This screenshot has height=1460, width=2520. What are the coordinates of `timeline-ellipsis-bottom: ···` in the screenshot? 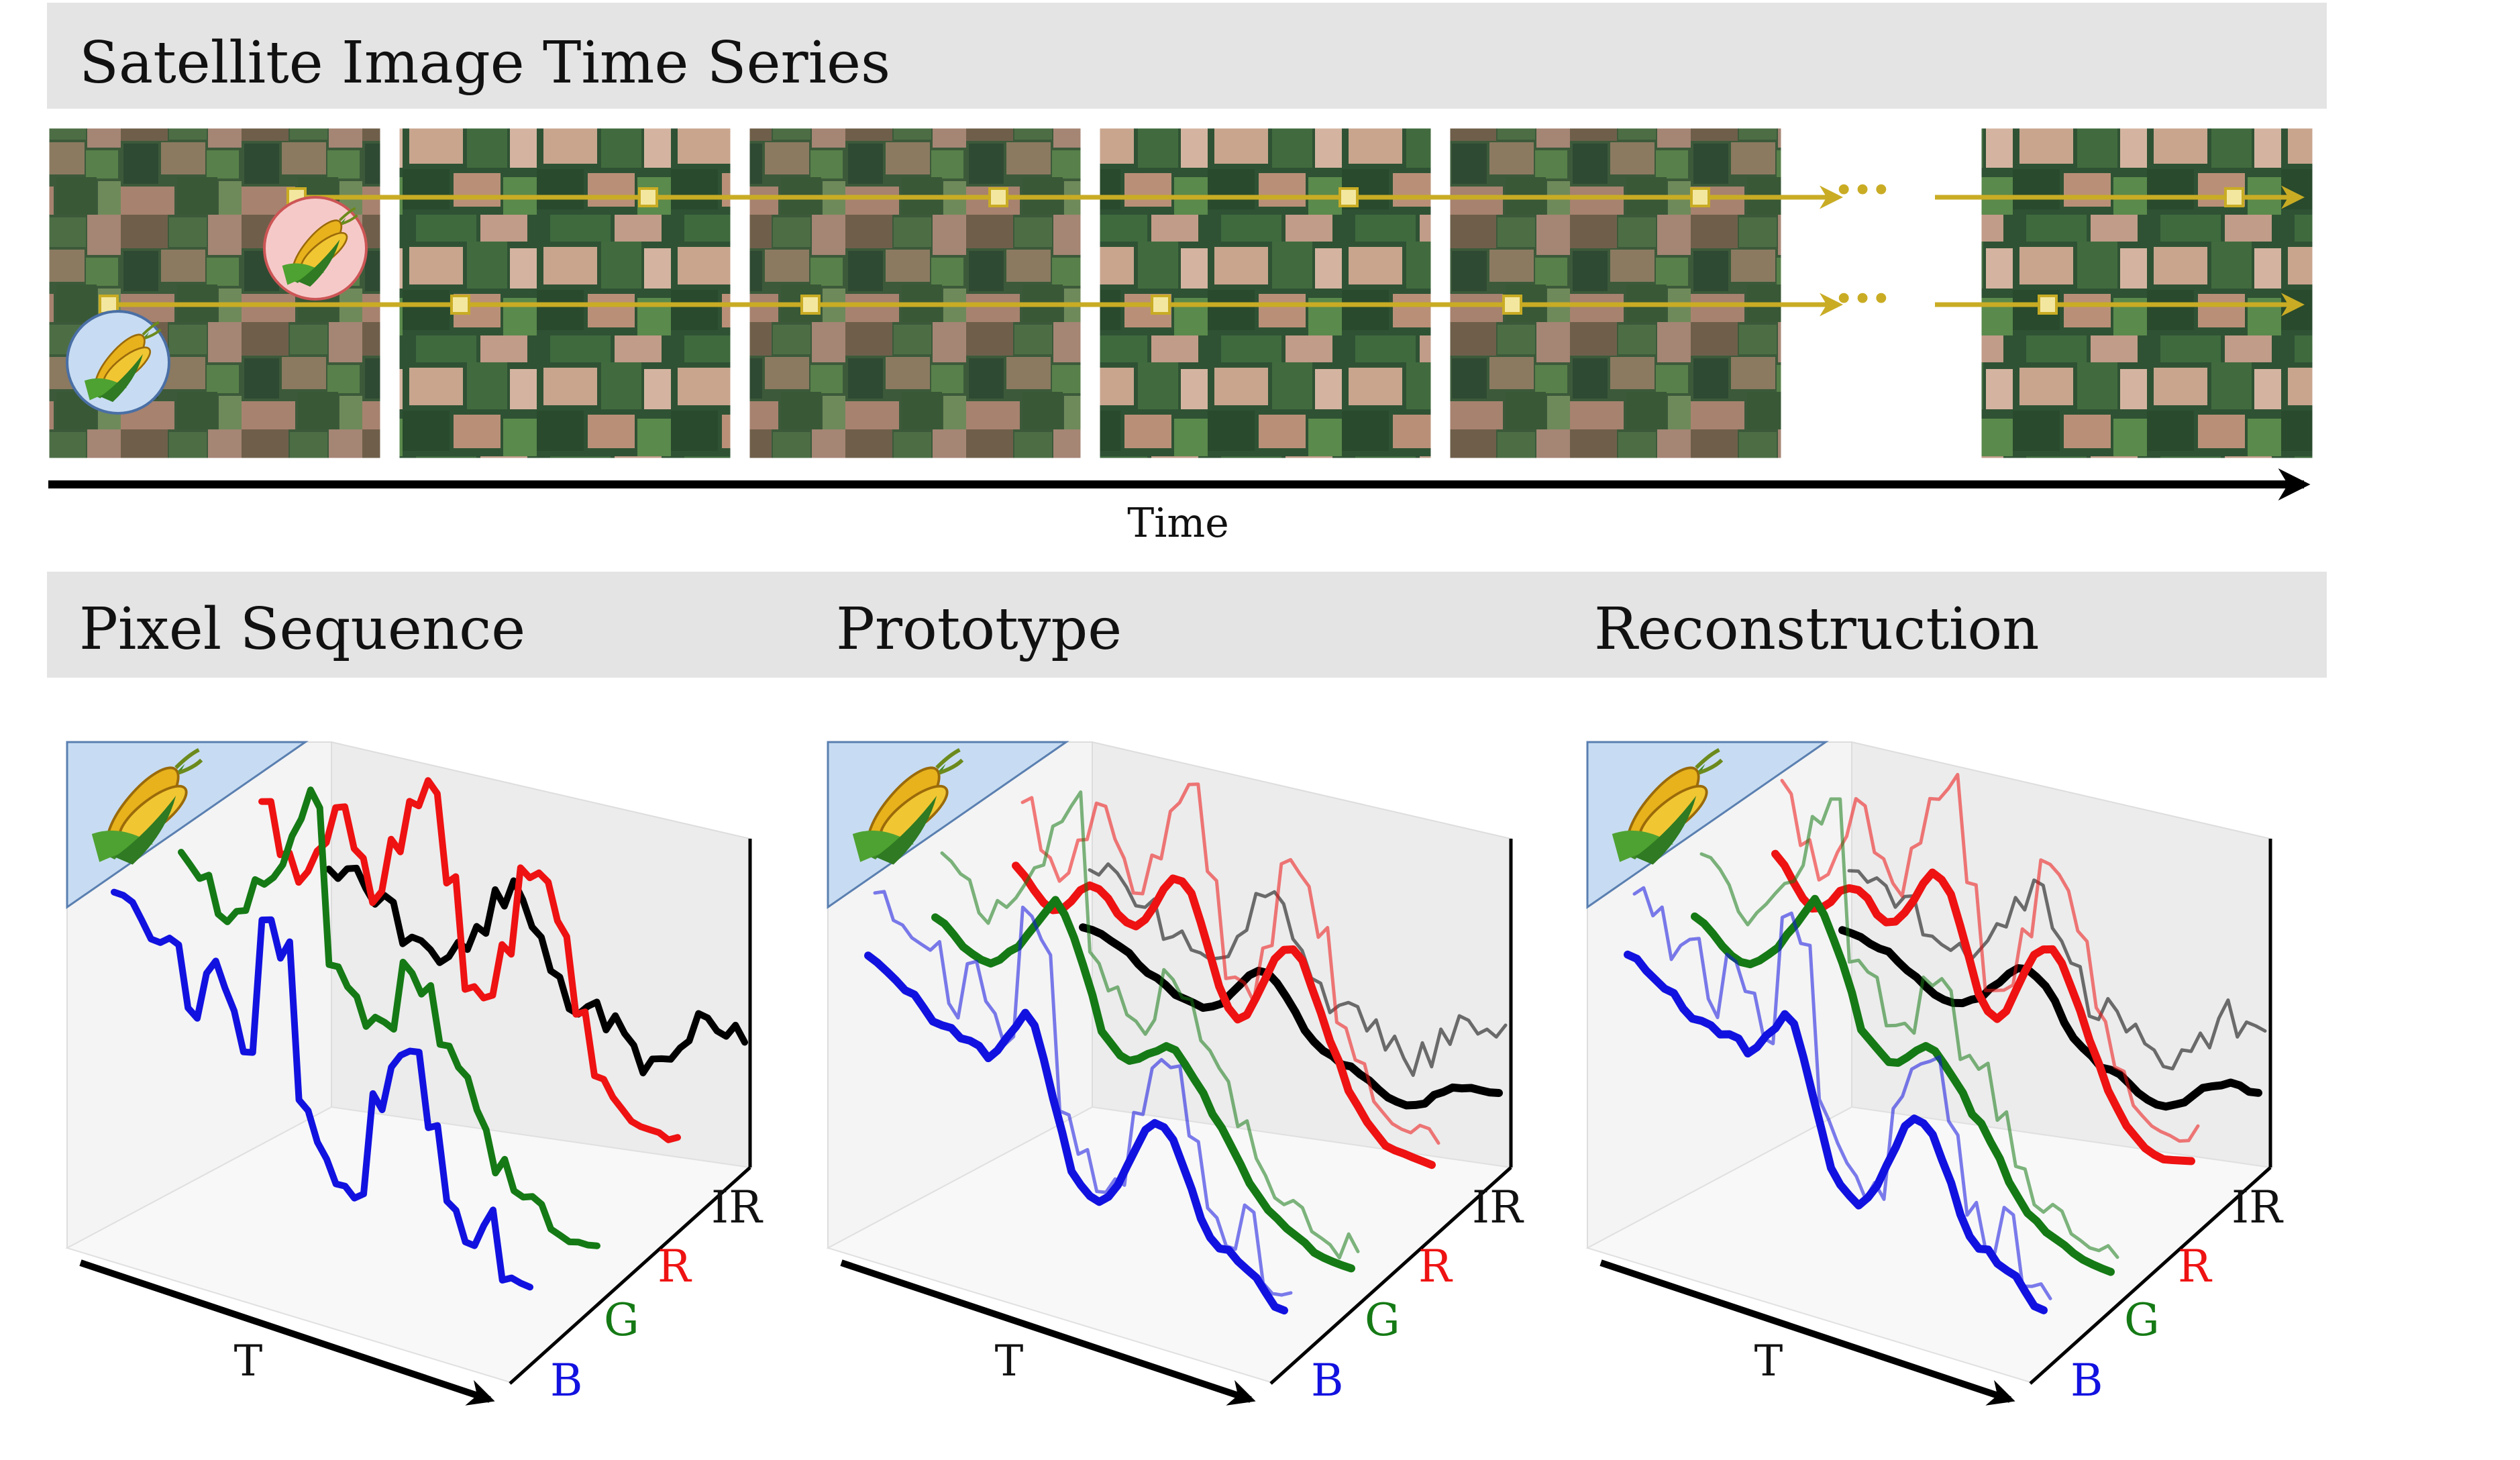 It's located at (1863, 297).